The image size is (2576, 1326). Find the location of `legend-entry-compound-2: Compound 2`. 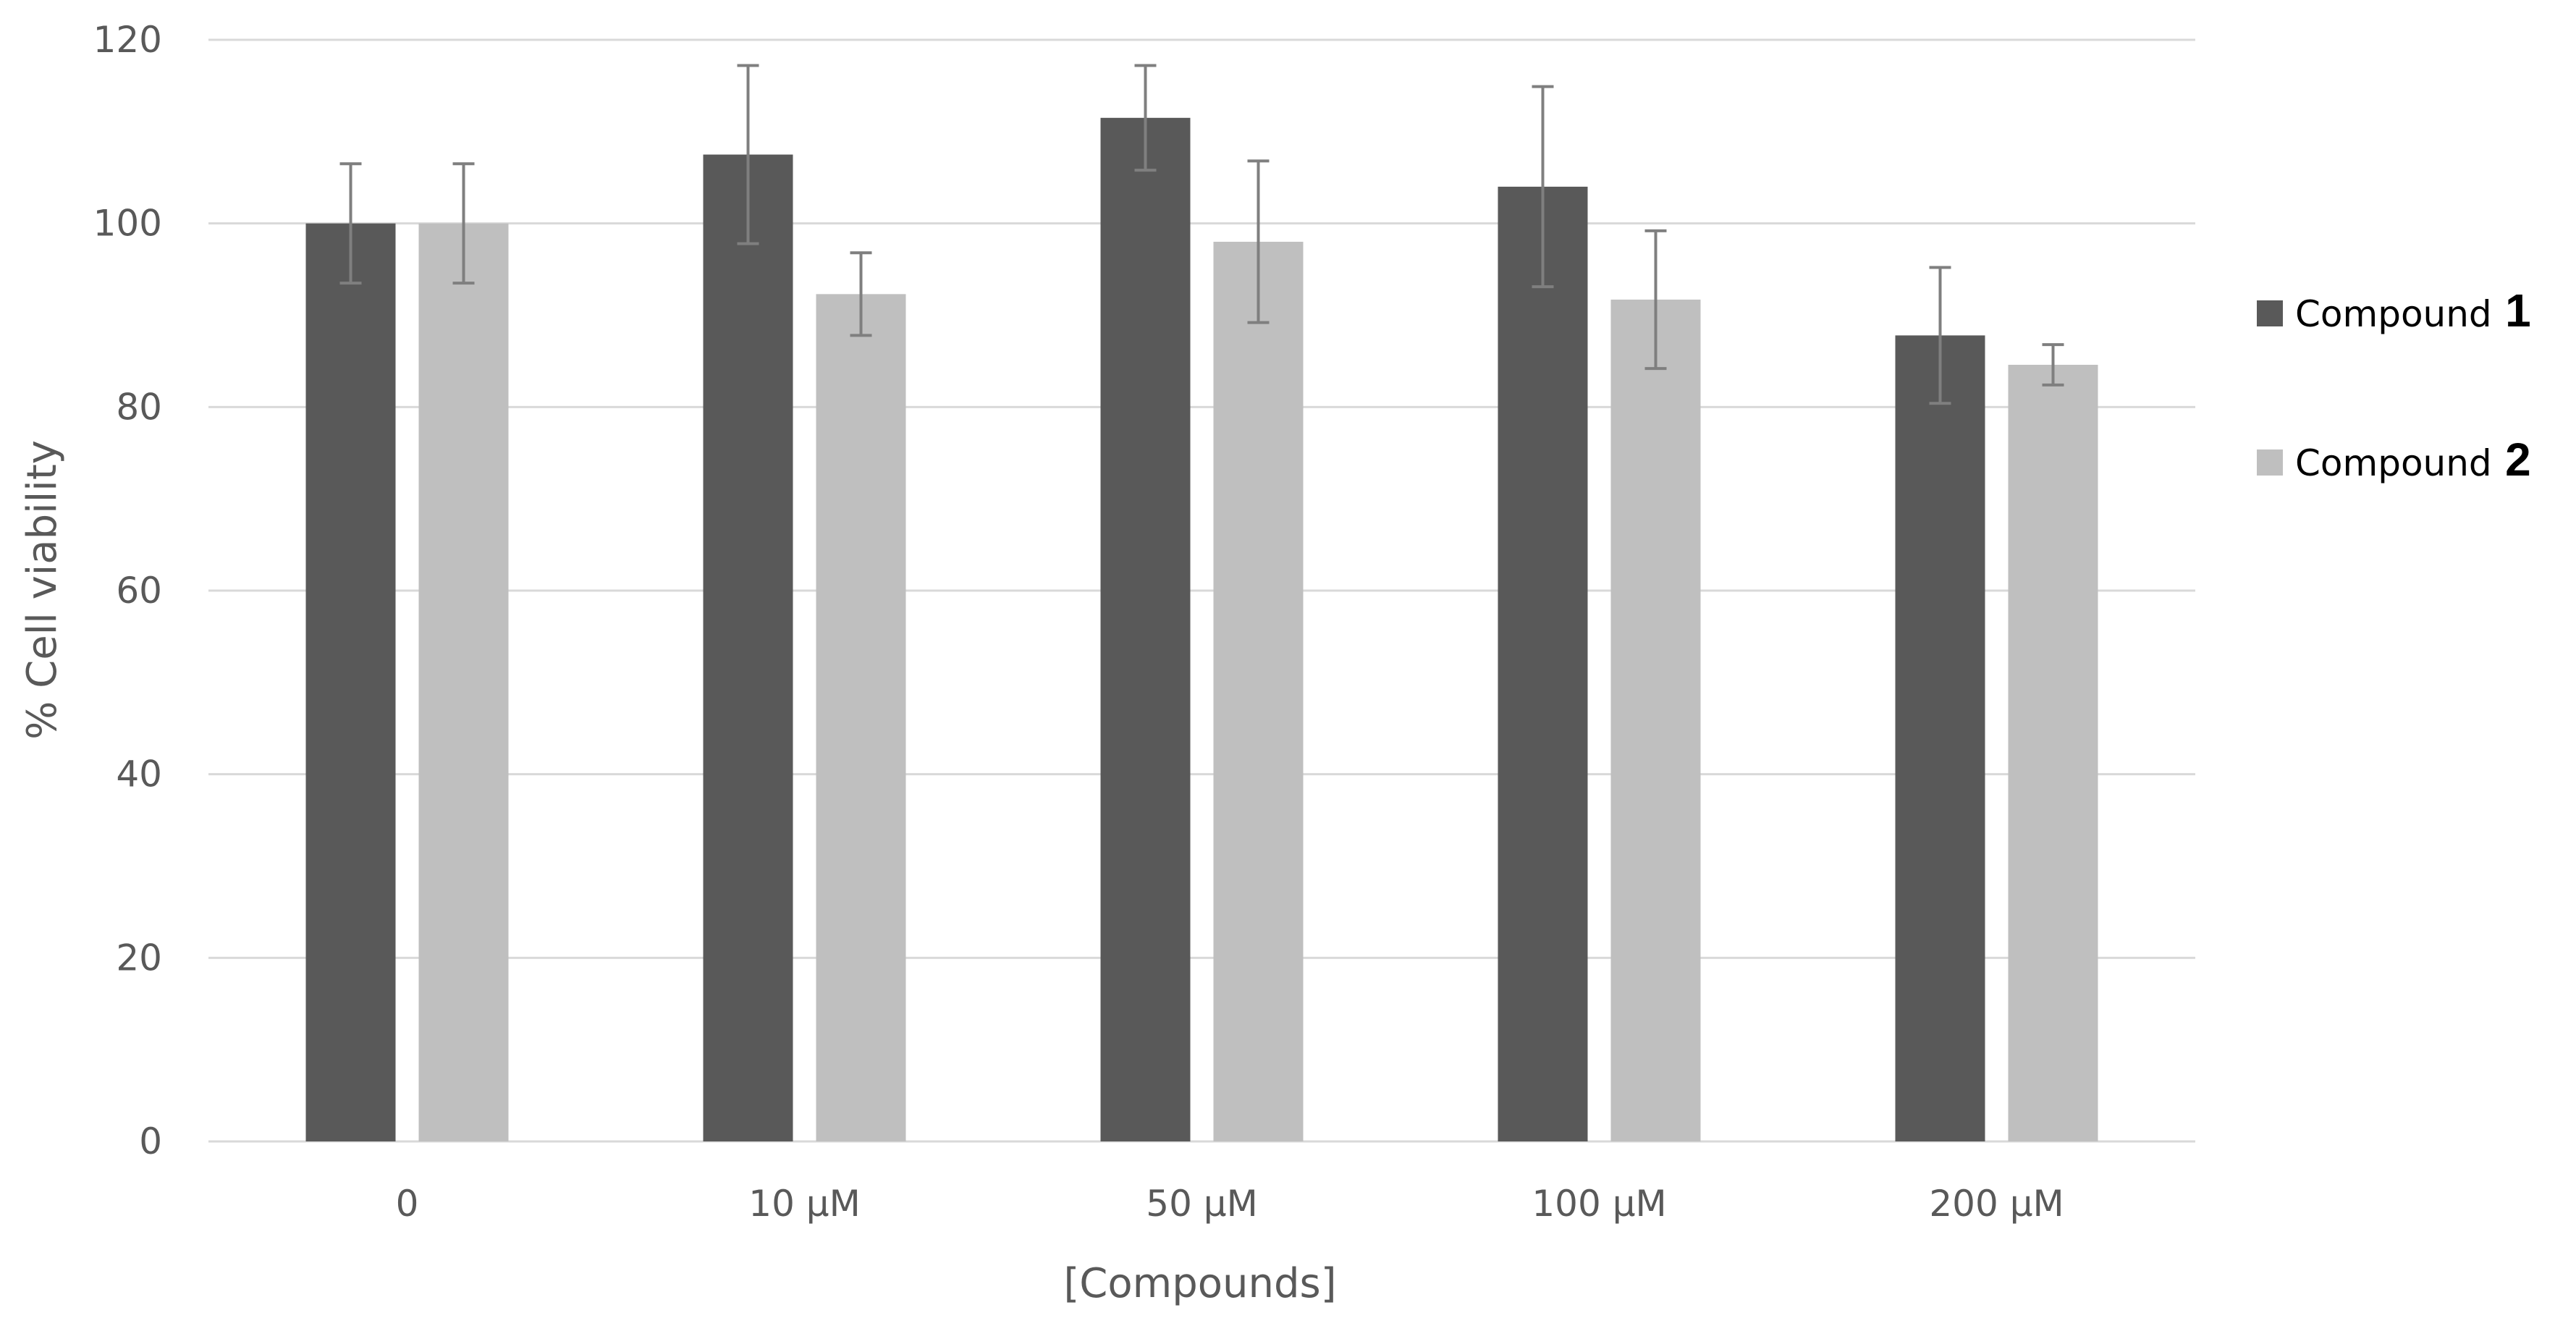

legend-entry-compound-2: Compound 2 is located at coordinates (2394, 460).